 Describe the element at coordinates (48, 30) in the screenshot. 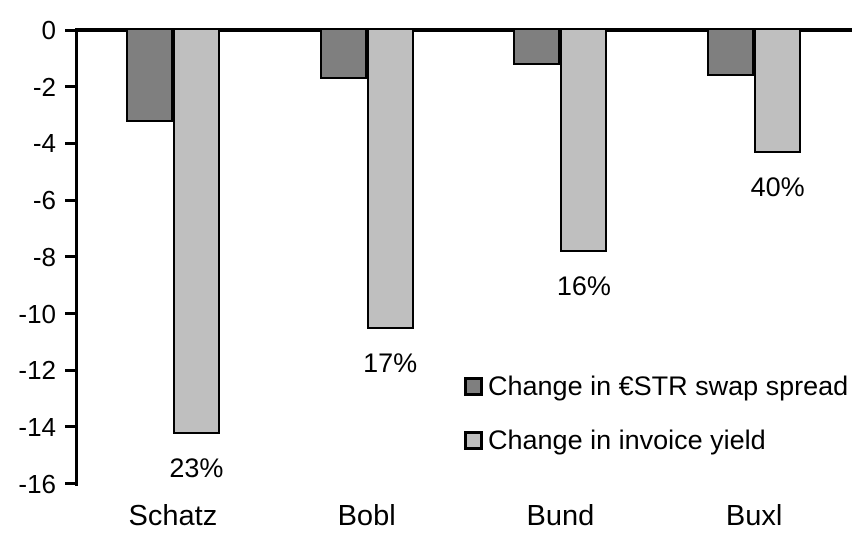

I see `y-axis-tick-label: 0` at that location.